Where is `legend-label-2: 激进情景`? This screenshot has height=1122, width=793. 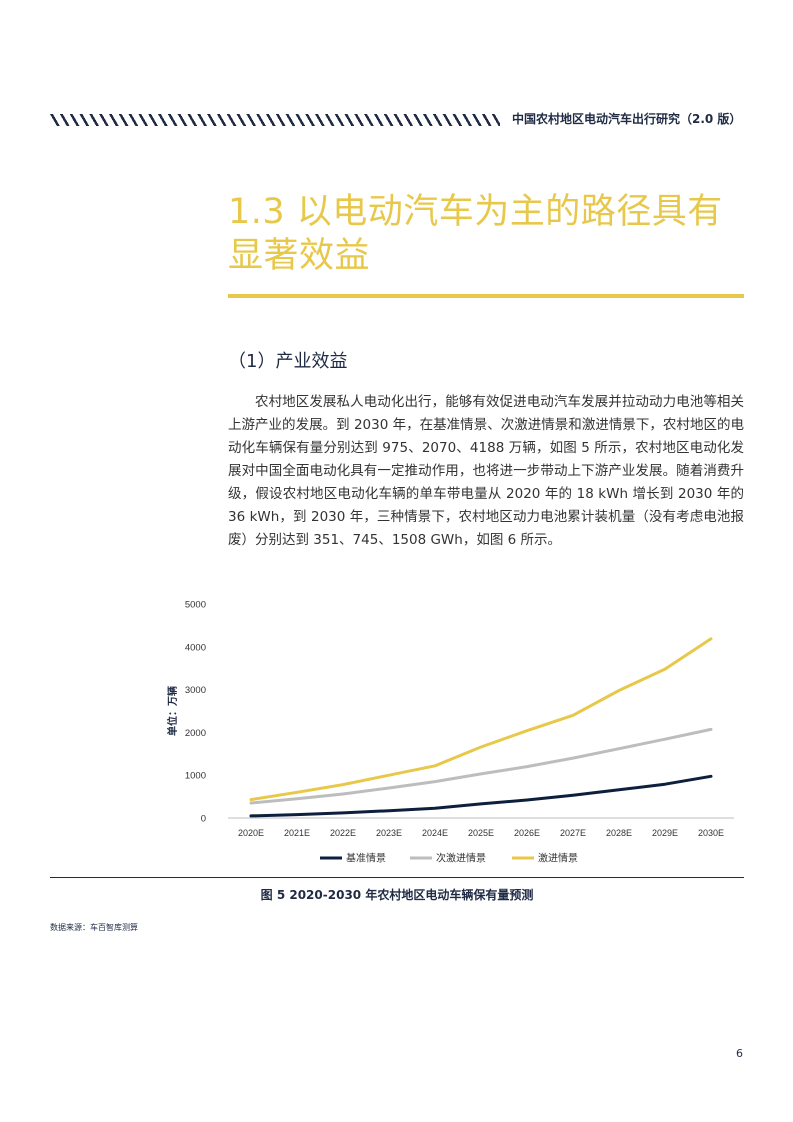 legend-label-2: 激进情景 is located at coordinates (558, 858).